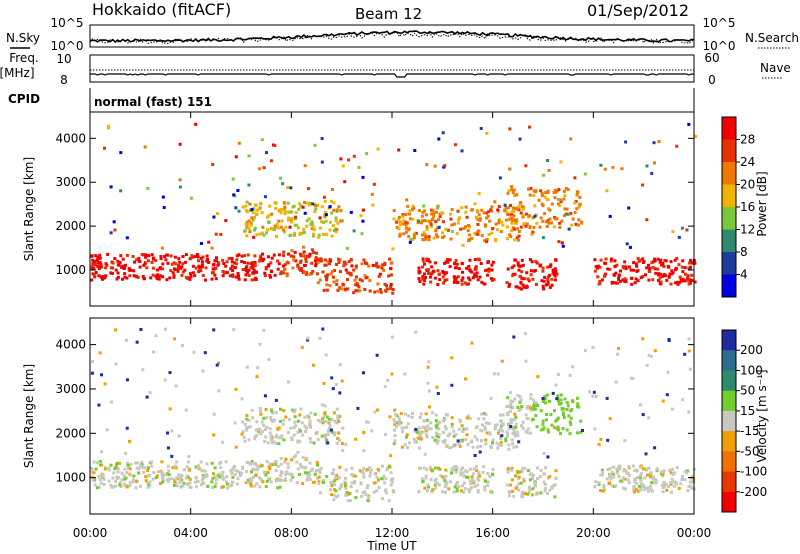 The width and height of the screenshot is (800, 554). Describe the element at coordinates (712, 80) in the screenshot. I see `nave-bottom-tick: 0` at that location.